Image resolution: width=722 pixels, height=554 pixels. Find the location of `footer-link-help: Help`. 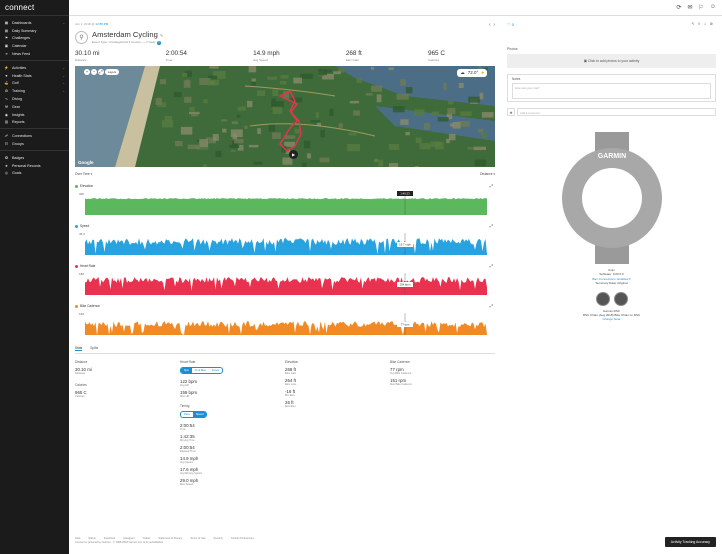

footer-link-help: Help is located at coordinates (78, 538).